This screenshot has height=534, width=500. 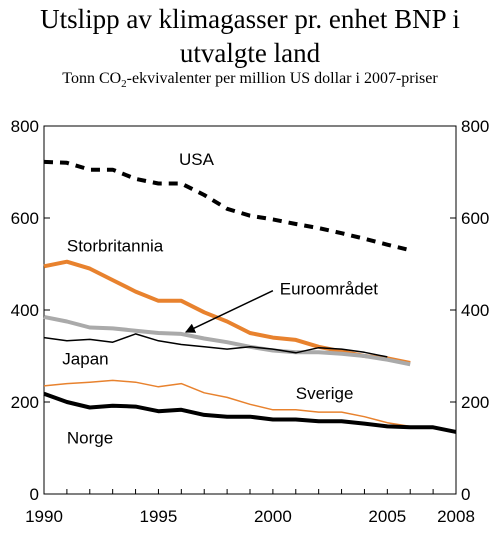 What do you see at coordinates (250, 412) in the screenshot?
I see `series-line-norge` at bounding box center [250, 412].